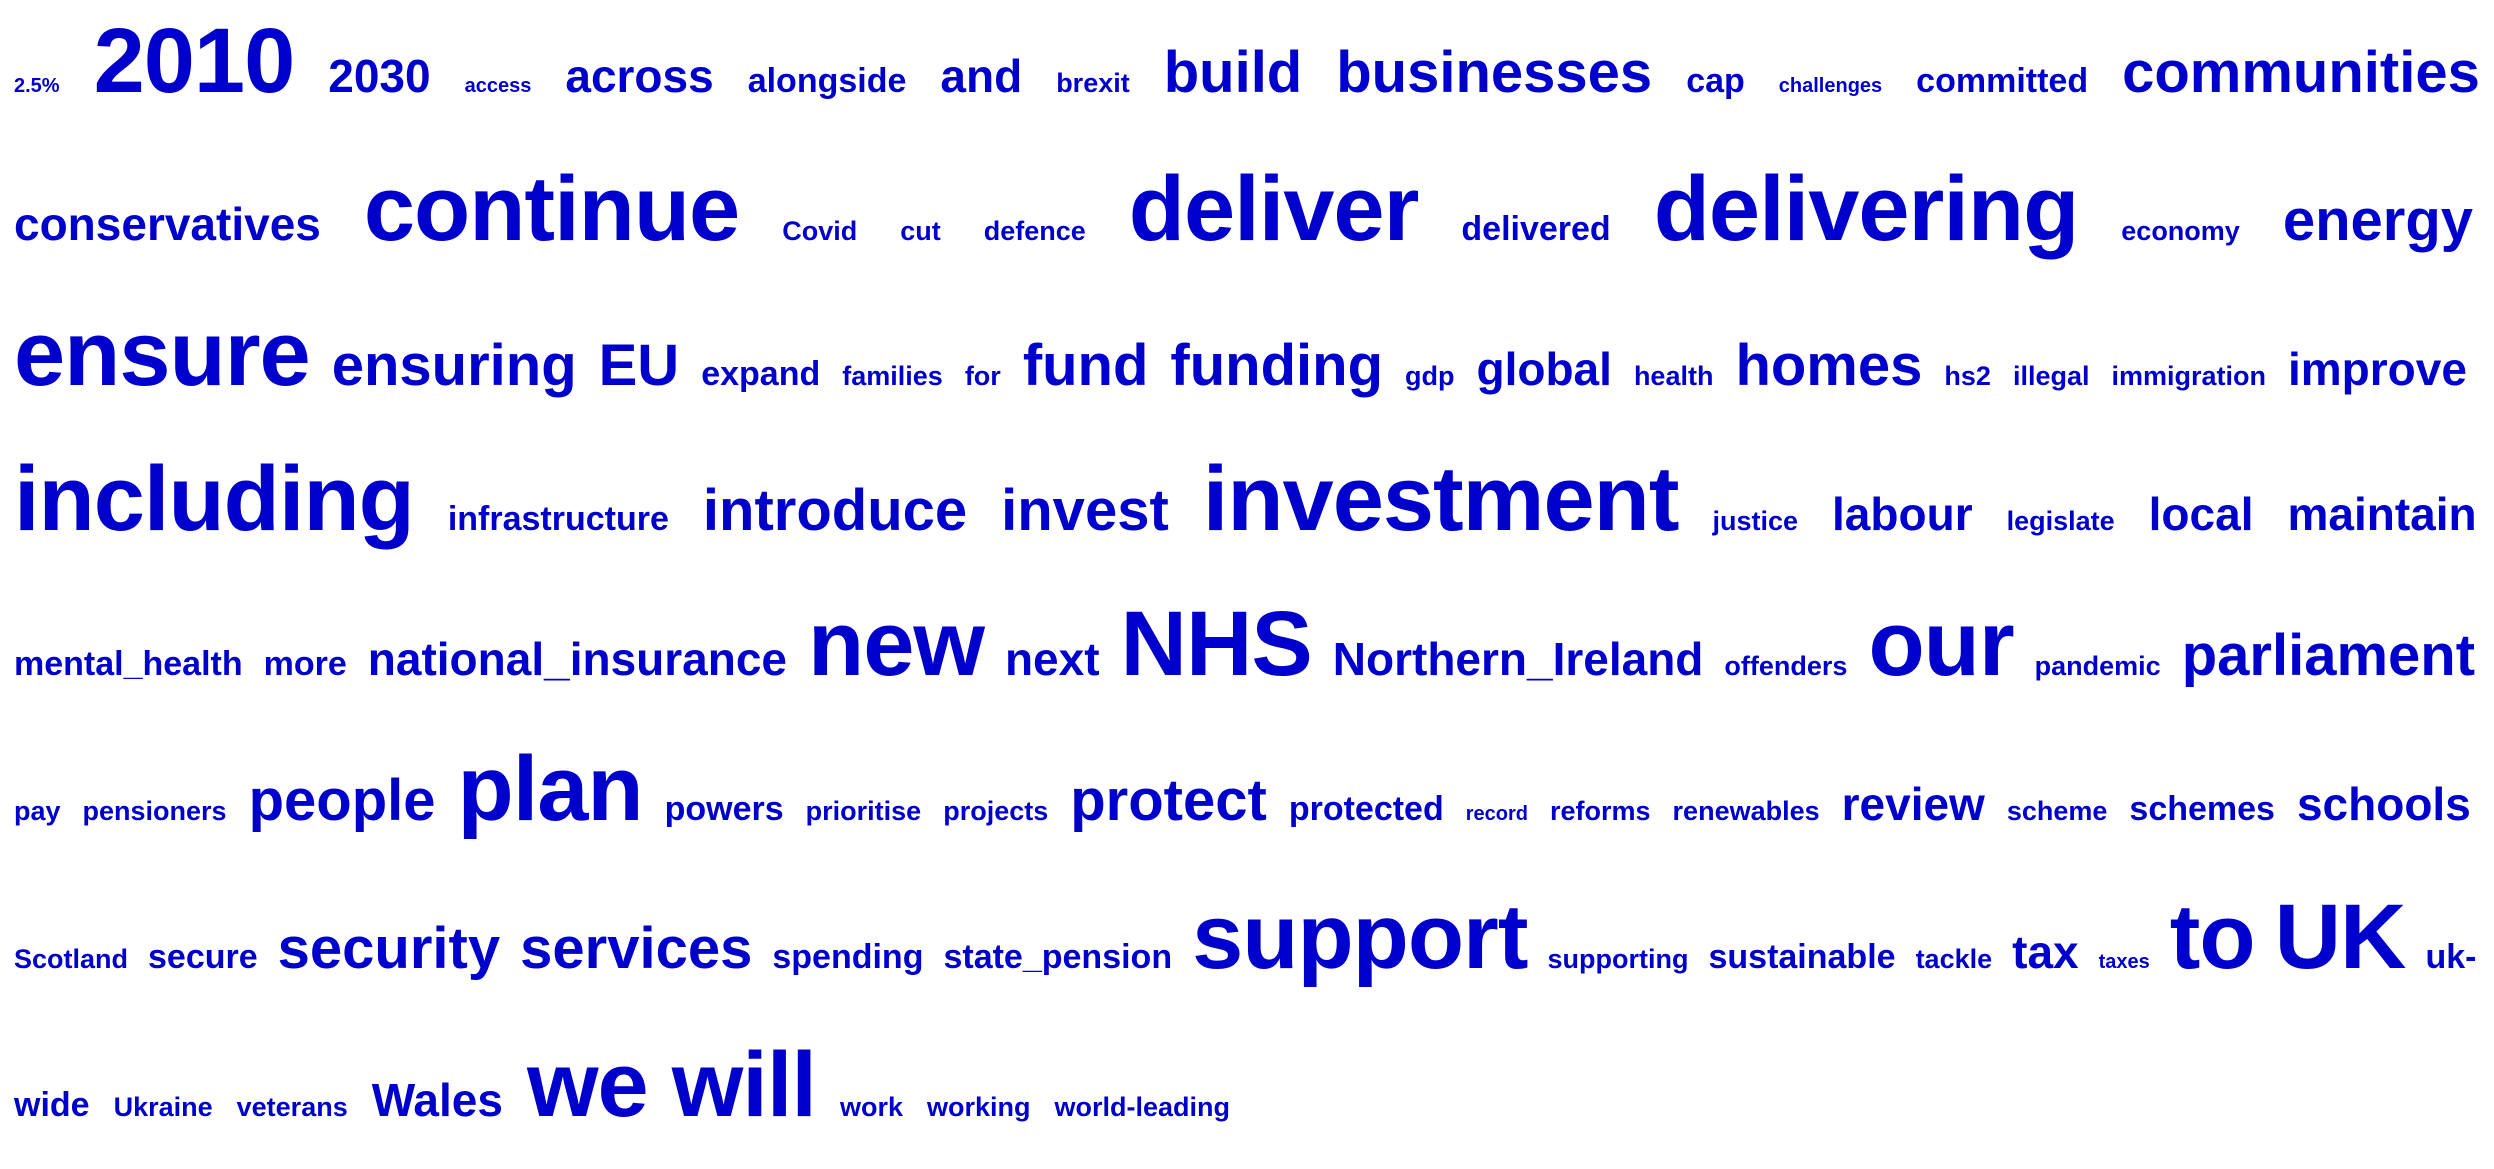 The width and height of the screenshot is (2494, 1169). I want to click on cloud-word: next, so click(1052, 659).